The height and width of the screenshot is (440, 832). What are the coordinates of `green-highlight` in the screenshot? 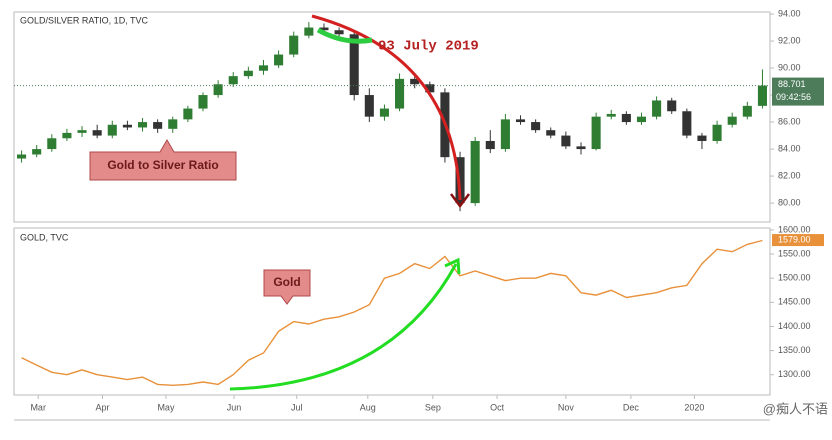 It's located at (344, 35).